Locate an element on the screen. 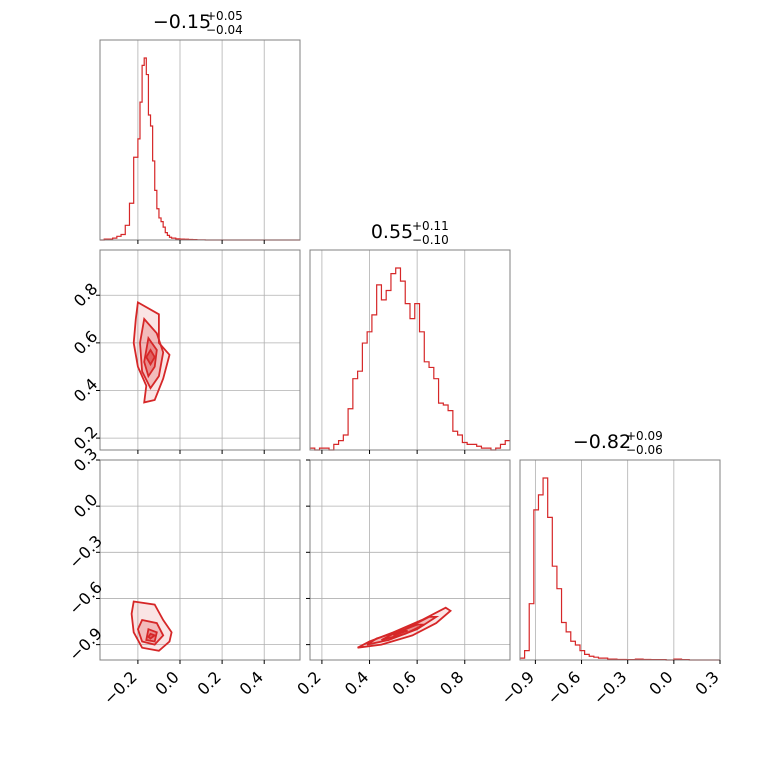 Image resolution: width=760 pixels, height=760 pixels. panel-title-upper-error-1: +0.11 is located at coordinates (430, 226).